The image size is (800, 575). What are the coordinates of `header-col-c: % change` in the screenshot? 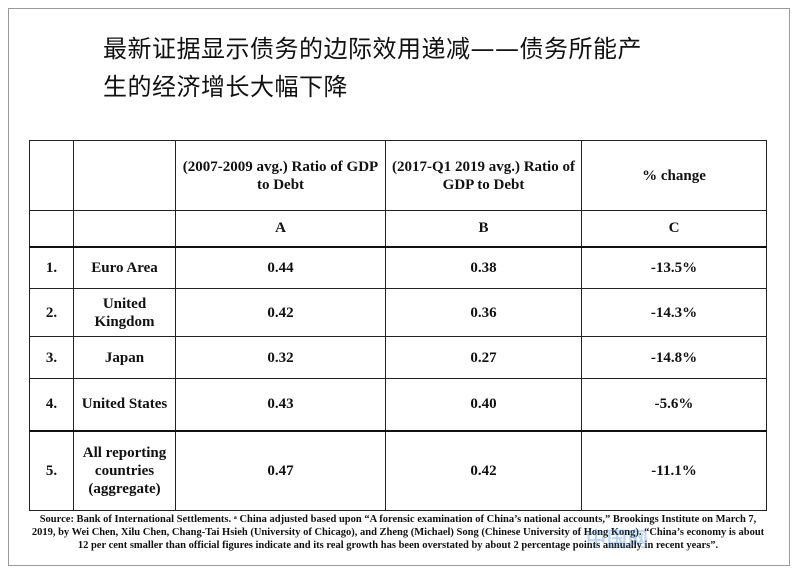 It's located at (674, 175).